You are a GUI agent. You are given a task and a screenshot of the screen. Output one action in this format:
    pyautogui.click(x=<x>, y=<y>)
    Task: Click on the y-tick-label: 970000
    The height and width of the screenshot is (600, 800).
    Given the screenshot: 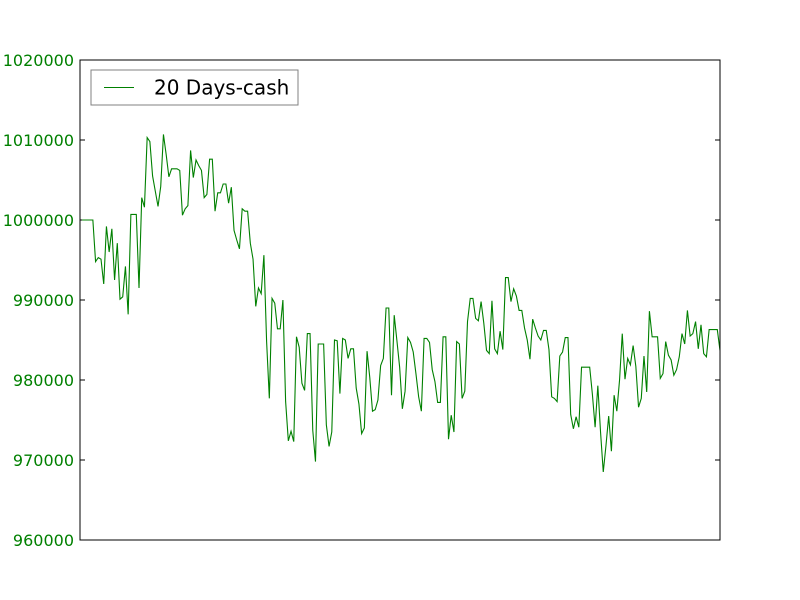 What is the action you would take?
    pyautogui.click(x=43, y=460)
    